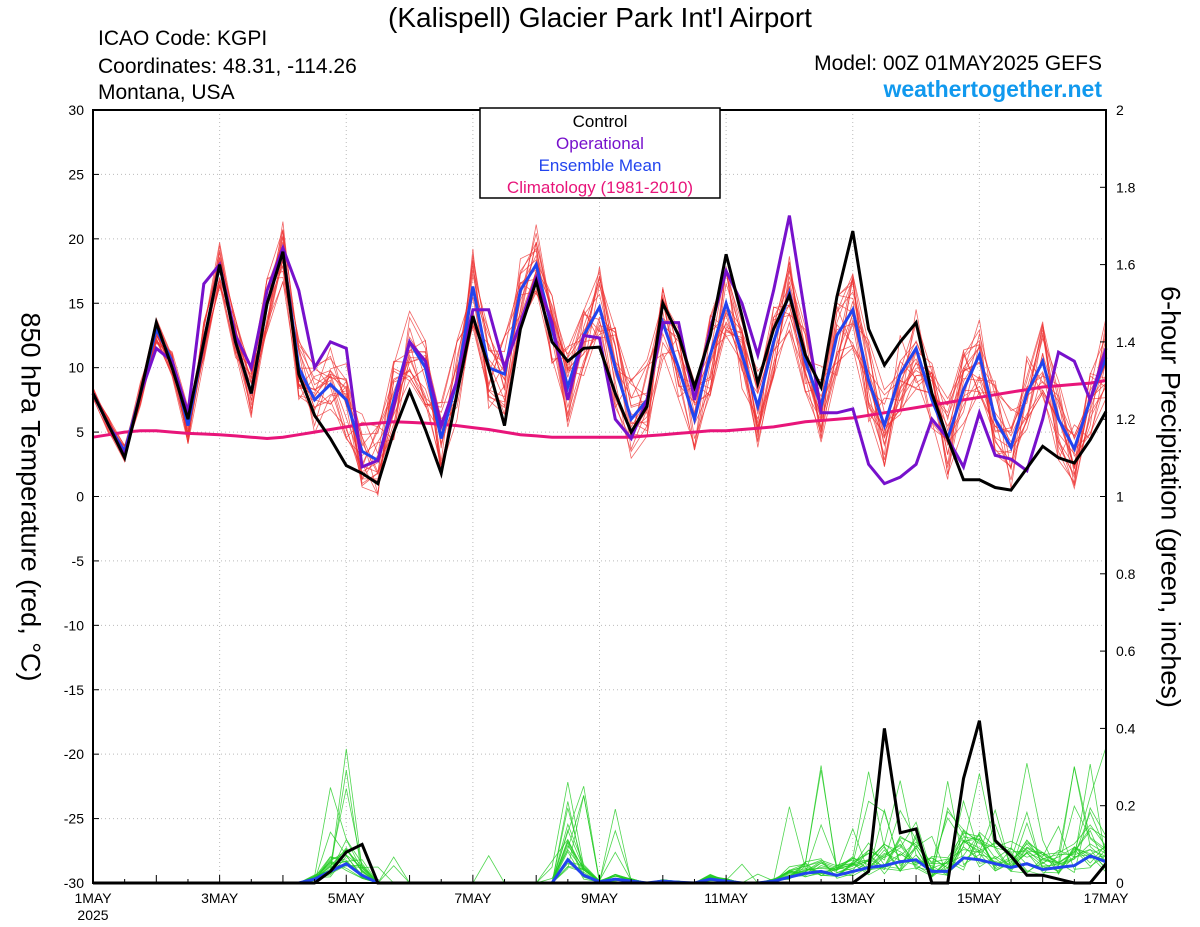 This screenshot has height=927, width=1200. Describe the element at coordinates (600, 17) in the screenshot. I see `page-title: (Kalispell) Glacier Park Int'l Airport` at that location.